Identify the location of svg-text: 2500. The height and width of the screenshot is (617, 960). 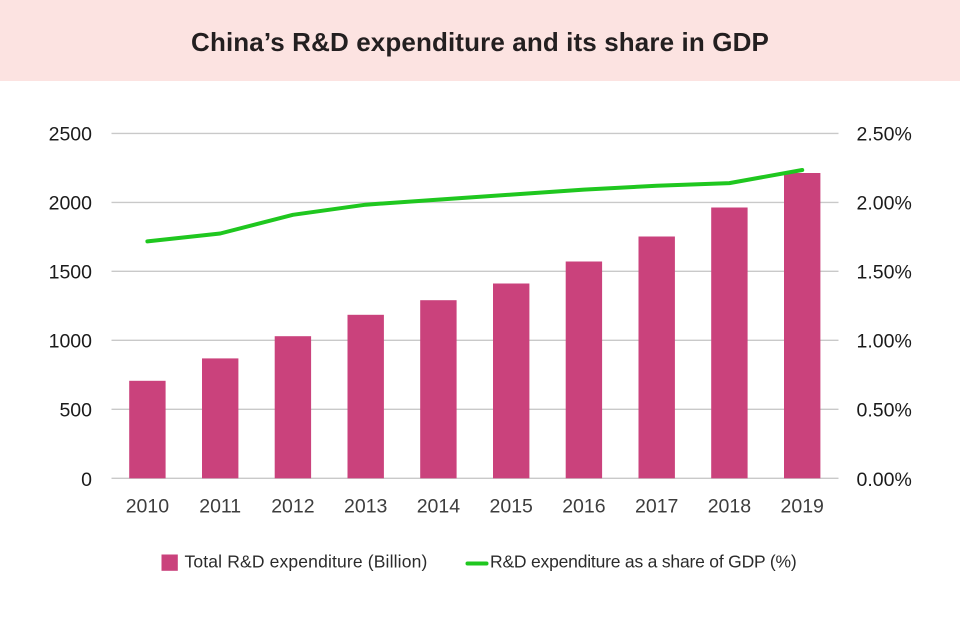
(71, 135).